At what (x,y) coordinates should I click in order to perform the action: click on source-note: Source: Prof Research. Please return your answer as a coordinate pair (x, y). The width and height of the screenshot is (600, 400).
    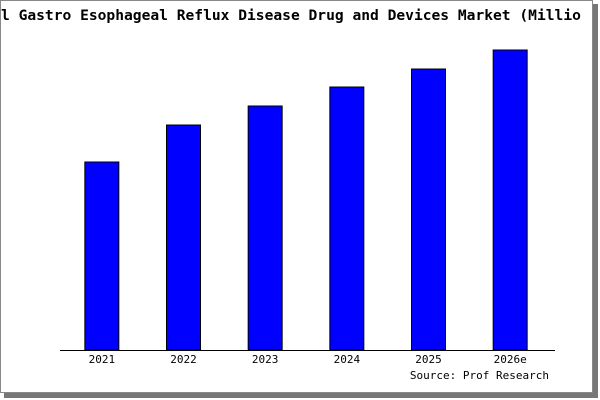
    Looking at the image, I should click on (479, 375).